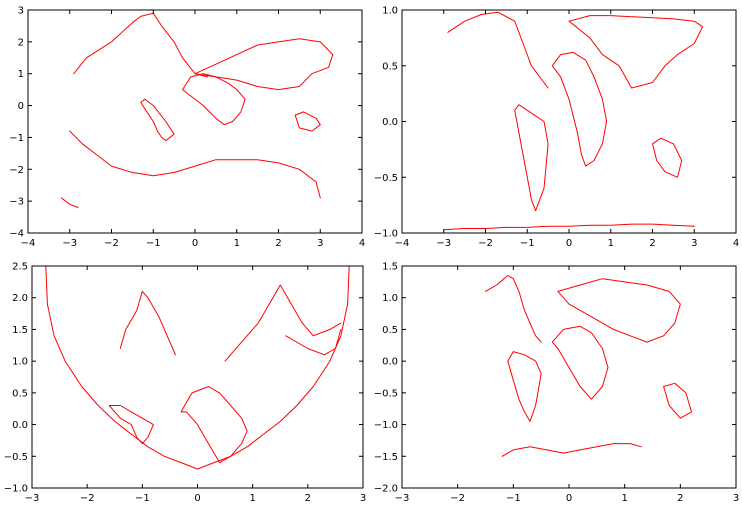 The width and height of the screenshot is (742, 512). Describe the element at coordinates (21, 106) in the screenshot. I see `y-tick-label: 0` at that location.